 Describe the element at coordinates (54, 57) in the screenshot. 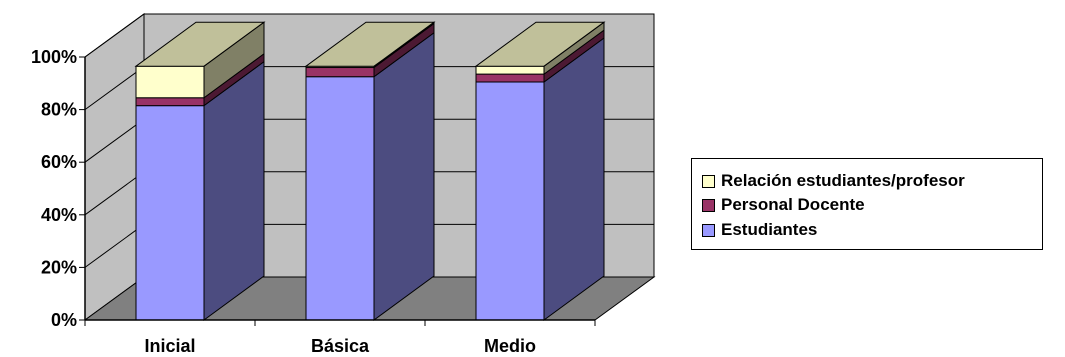

I see `y-tick-label: 100%` at that location.